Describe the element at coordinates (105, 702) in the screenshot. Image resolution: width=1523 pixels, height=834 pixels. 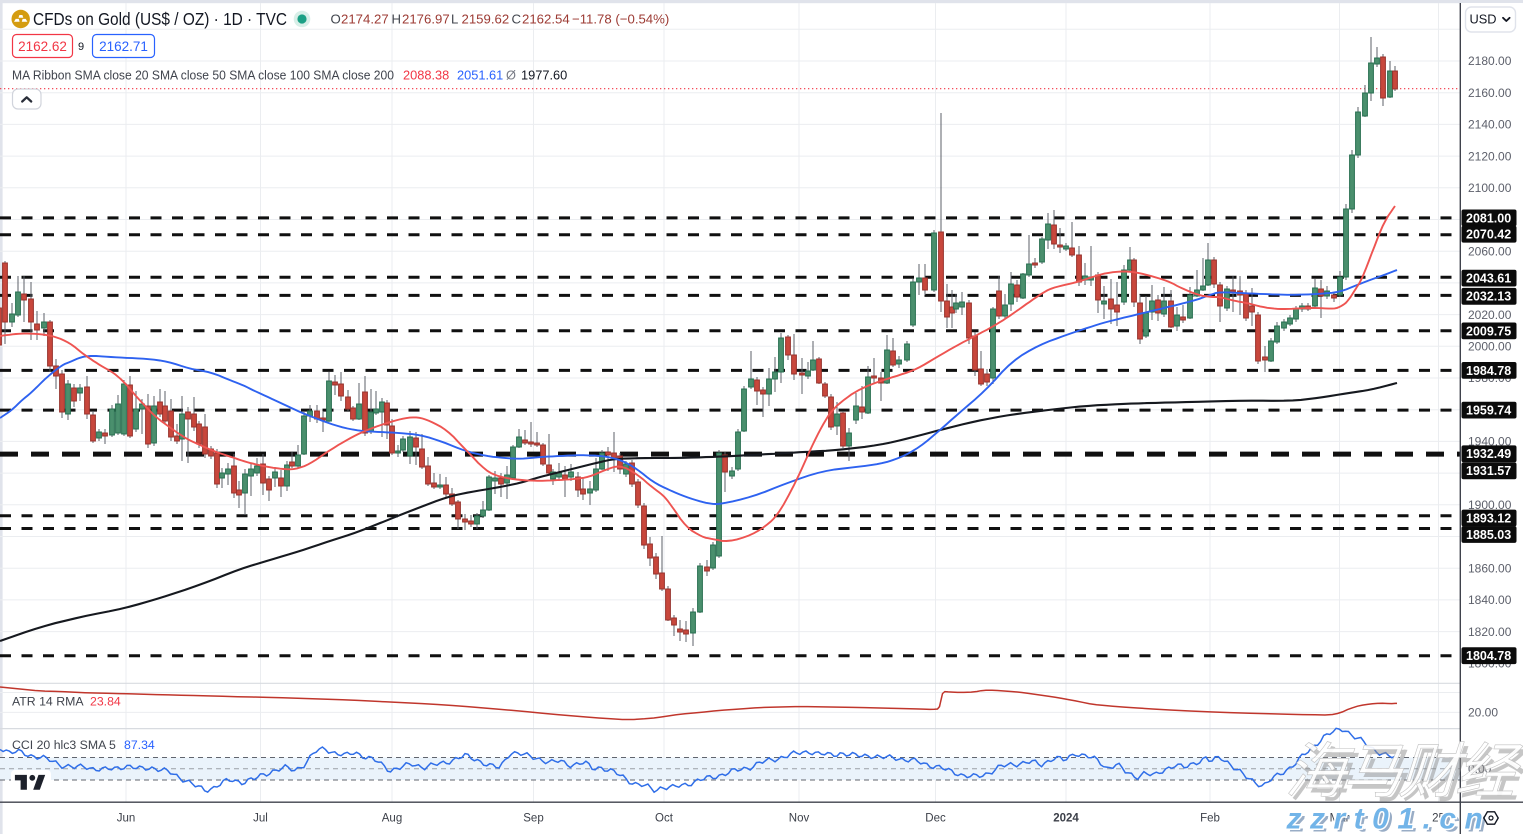
I see `svg-text: 23.84` at that location.